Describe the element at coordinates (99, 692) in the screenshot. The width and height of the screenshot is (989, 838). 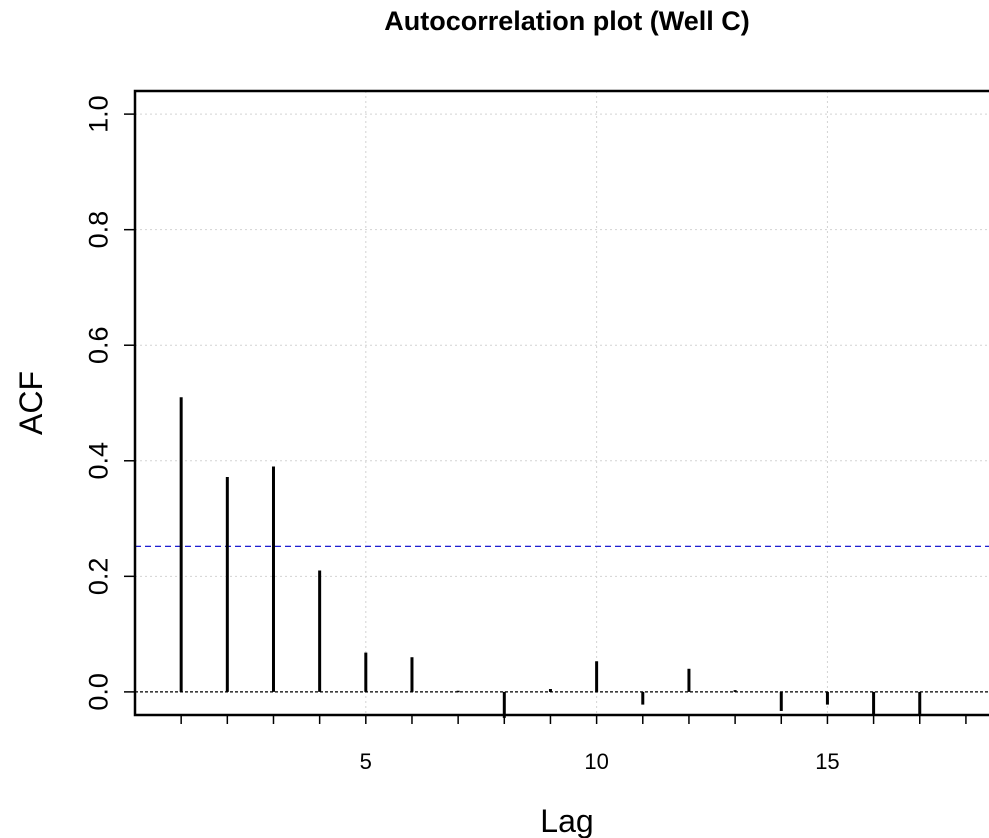
I see `y-tick-label: 0.0` at that location.